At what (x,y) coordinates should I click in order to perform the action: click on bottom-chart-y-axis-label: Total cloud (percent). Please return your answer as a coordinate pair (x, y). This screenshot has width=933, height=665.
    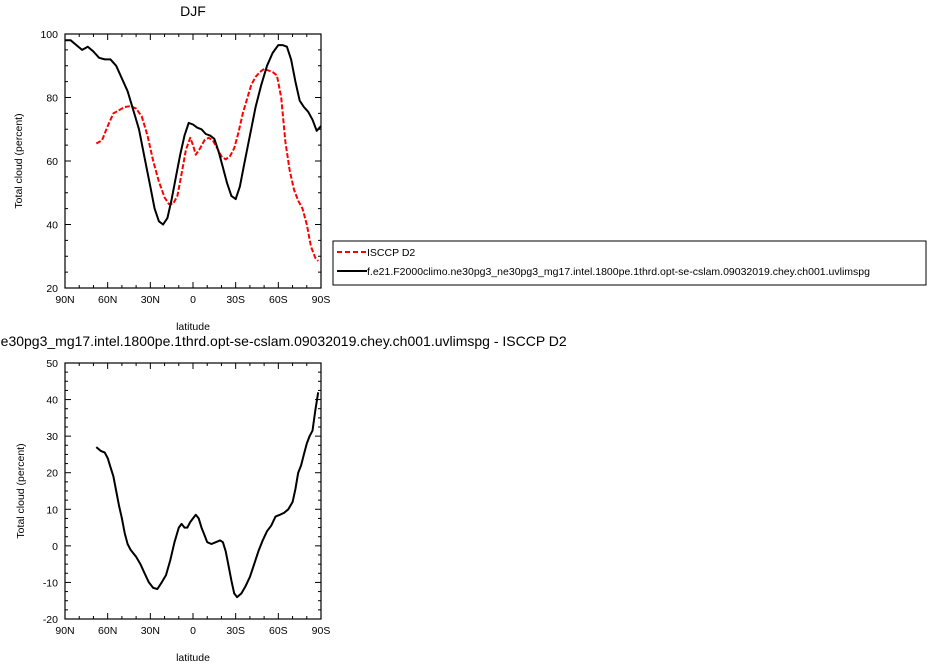
    Looking at the image, I should click on (21, 490).